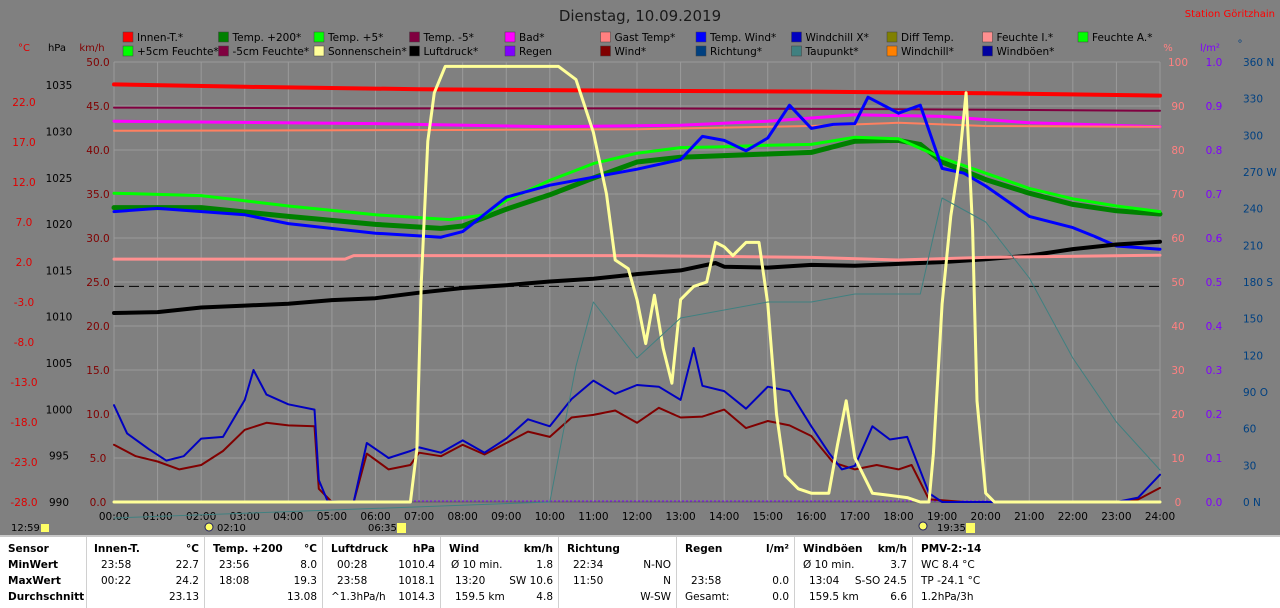 The image size is (1280, 608). Describe the element at coordinates (46, 597) in the screenshot. I see `sensor-row-avg: Durchschnitt` at that location.